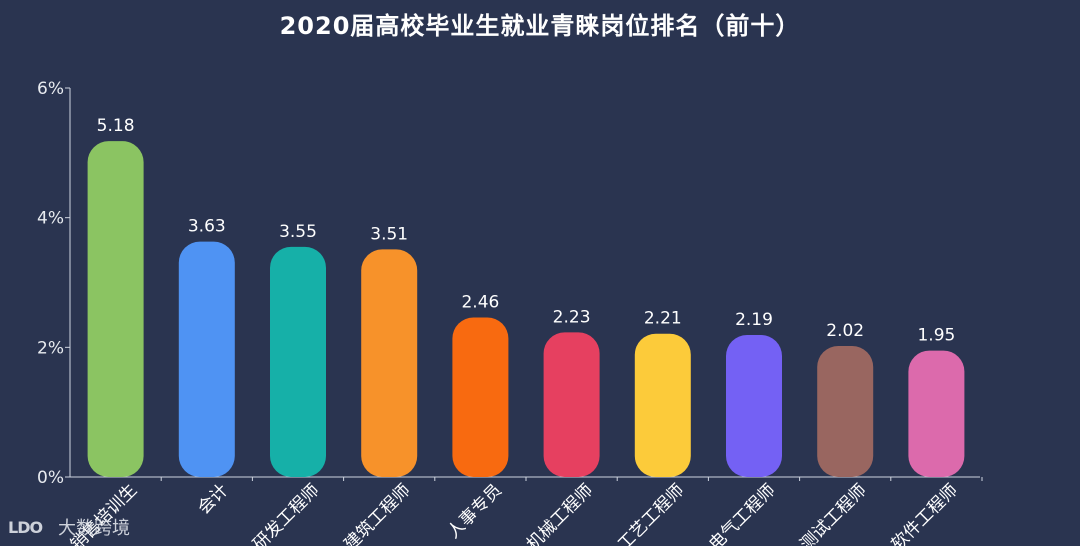  Describe the element at coordinates (94, 528) in the screenshot. I see `watermark-text: 大数跨境` at that location.